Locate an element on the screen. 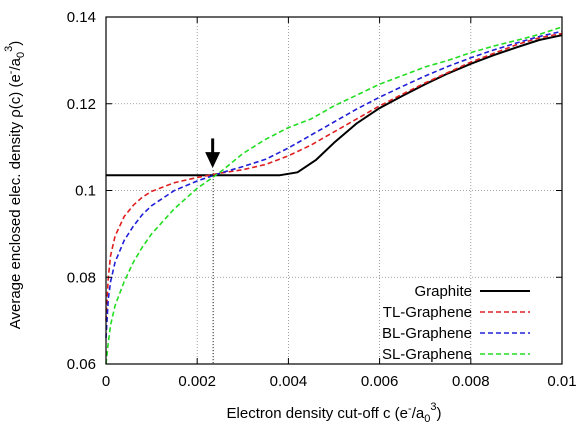 The height and width of the screenshot is (429, 581). legend-label: TL-Graphene is located at coordinates (427, 312).